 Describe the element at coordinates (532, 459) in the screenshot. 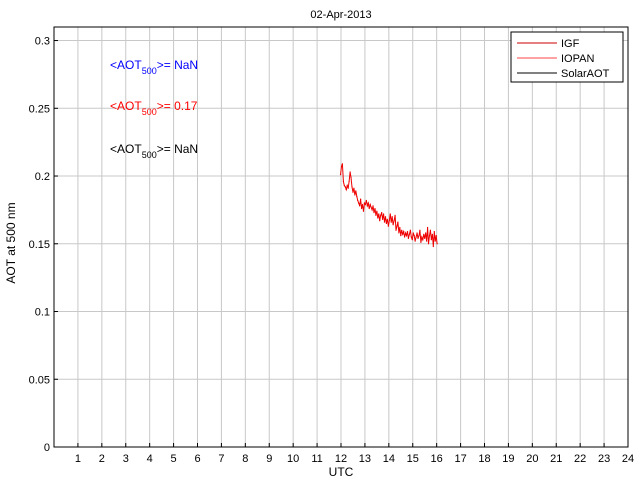

I see `x-tick-label: 20` at that location.